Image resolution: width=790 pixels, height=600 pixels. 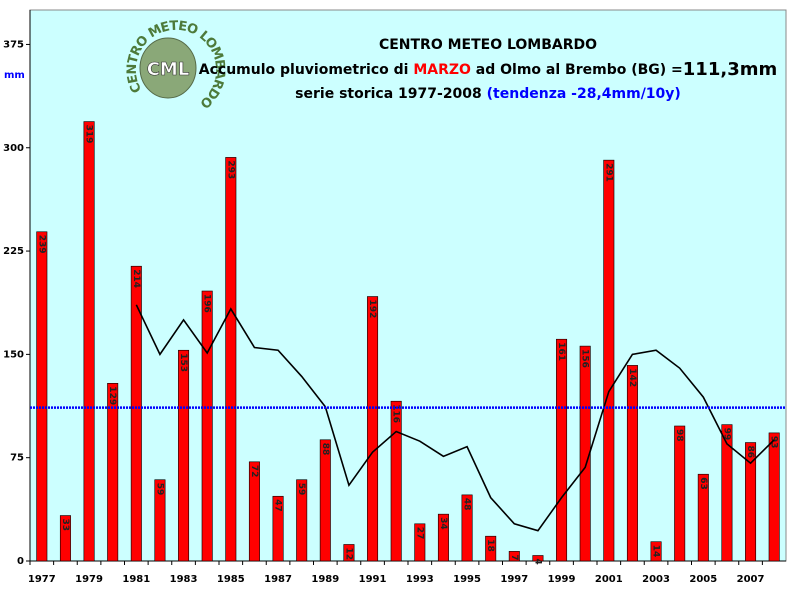 What do you see at coordinates (396, 413) in the screenshot?
I see `data-label: 116` at bounding box center [396, 413].